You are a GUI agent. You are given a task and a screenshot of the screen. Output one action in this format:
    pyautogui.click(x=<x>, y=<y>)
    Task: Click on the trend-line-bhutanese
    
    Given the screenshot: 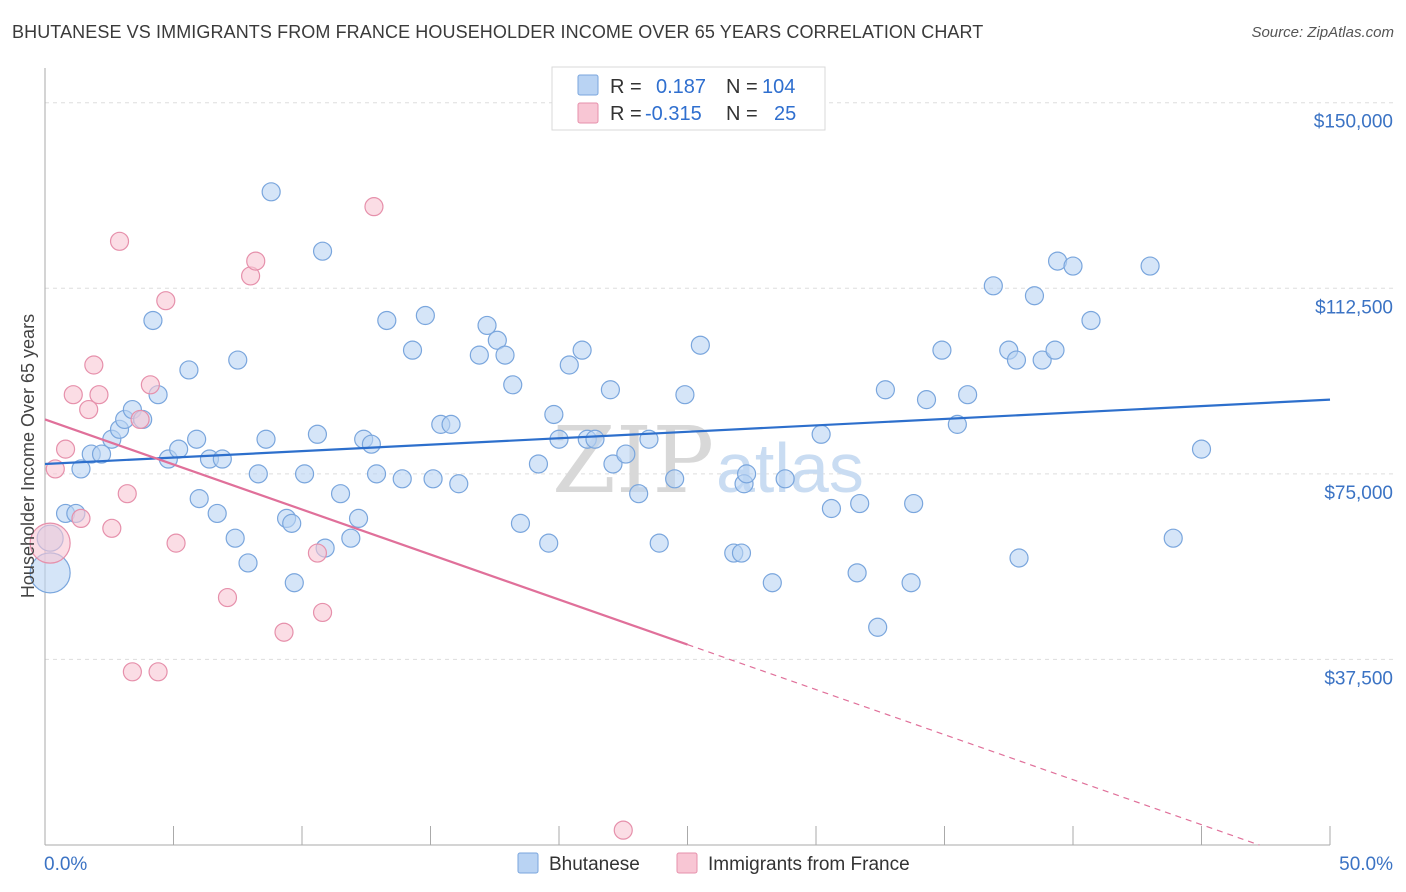 What is the action you would take?
    pyautogui.click(x=687, y=432)
    